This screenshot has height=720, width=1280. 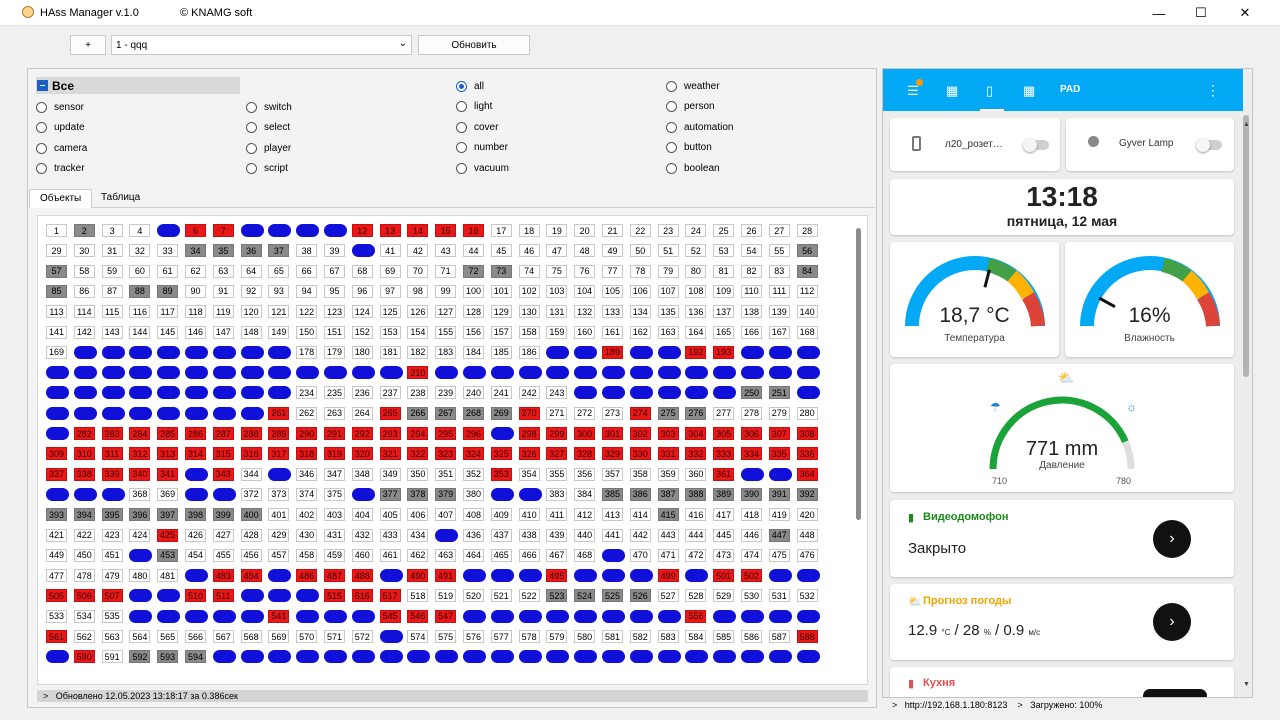 What do you see at coordinates (56, 474) in the screenshot?
I see `entity-cell: 337` at bounding box center [56, 474].